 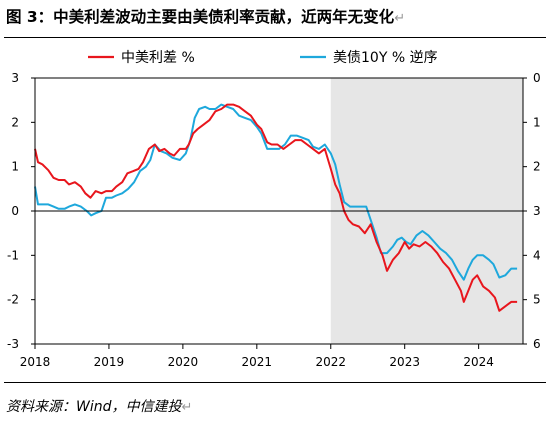 I want to click on y-left-tick-label: 0, so click(x=15, y=211).